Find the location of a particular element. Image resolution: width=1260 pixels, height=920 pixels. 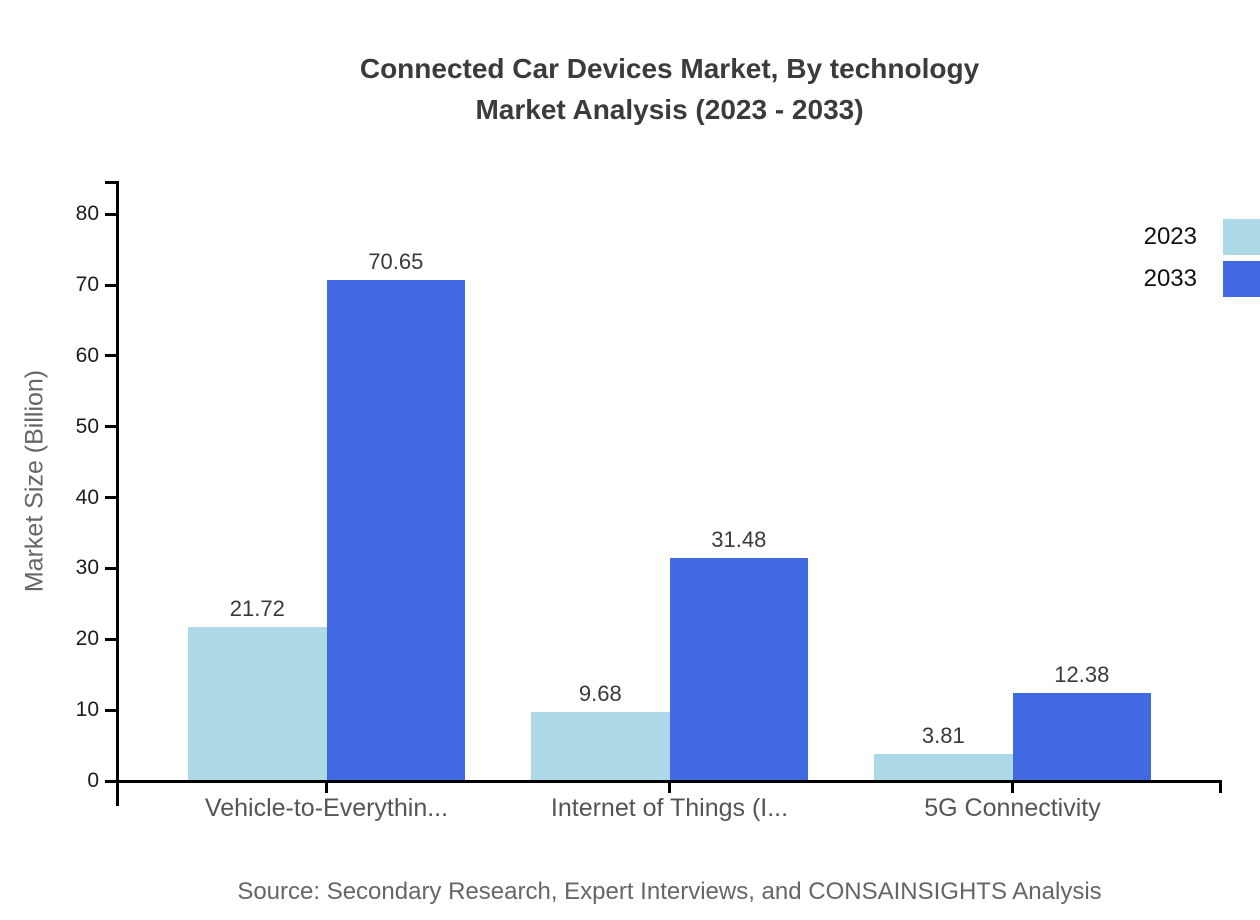

legend-swatch-2023 is located at coordinates (1241, 237).